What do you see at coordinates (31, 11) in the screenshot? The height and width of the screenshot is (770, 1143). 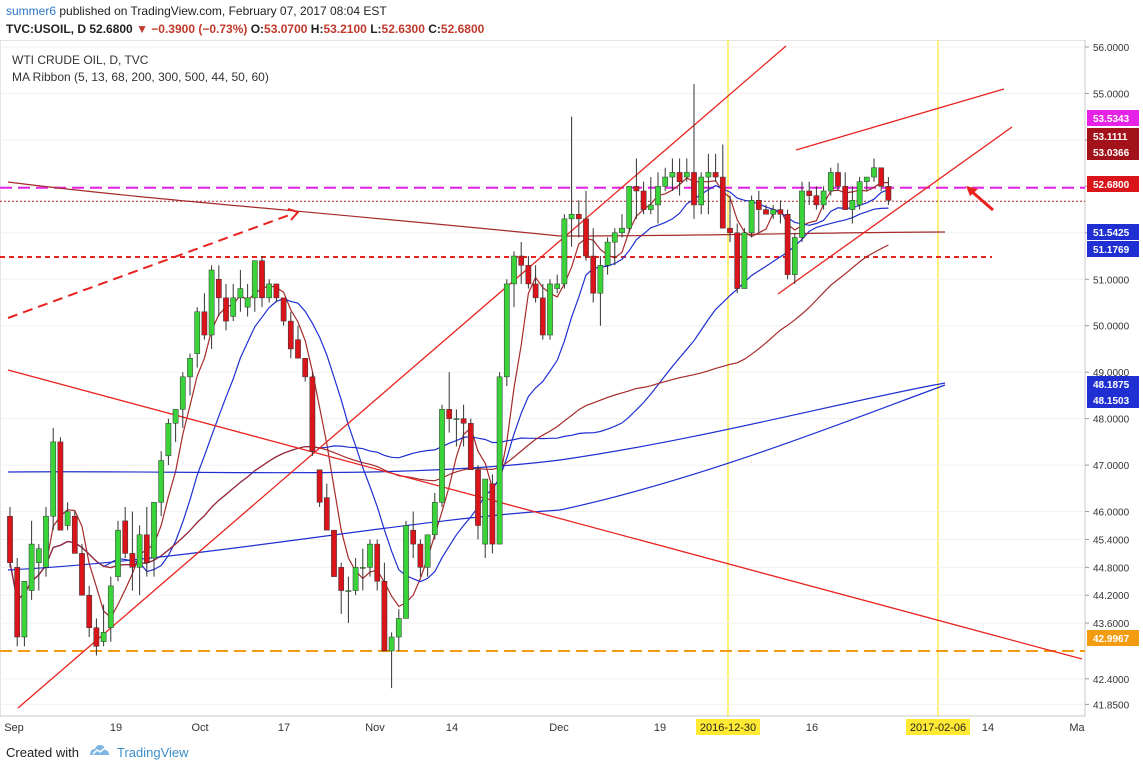 I see `author-link: summer6` at bounding box center [31, 11].